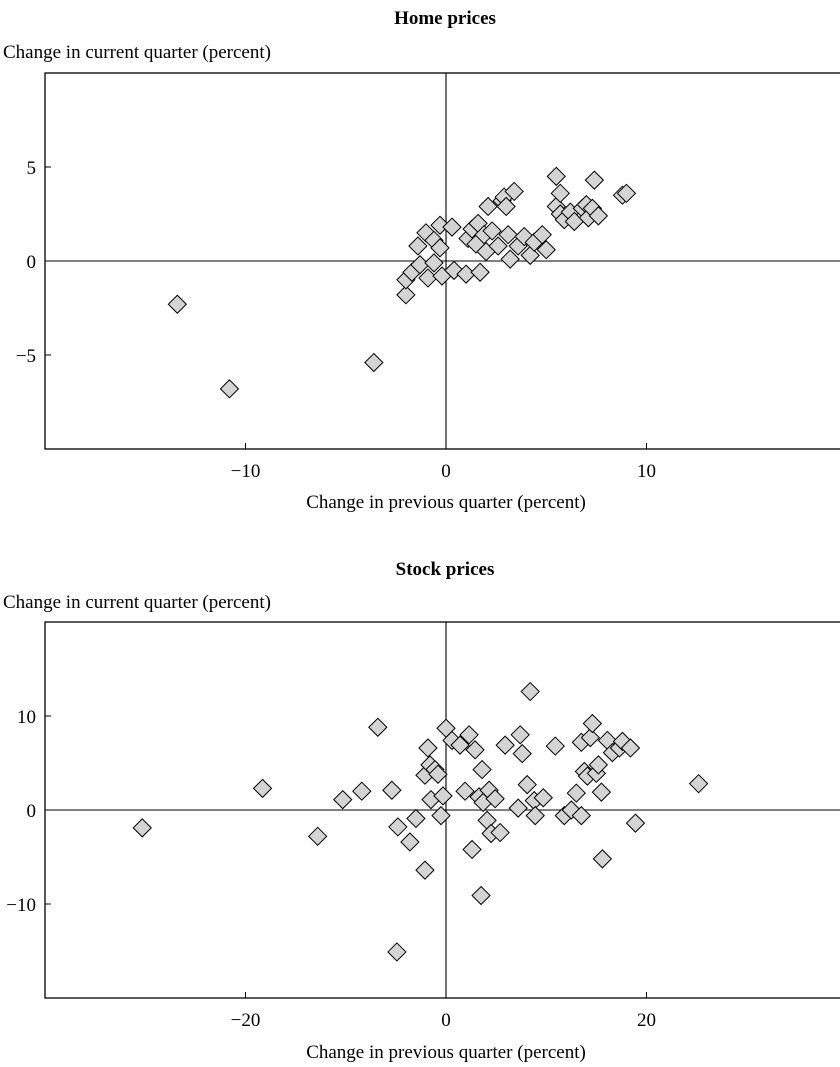 The height and width of the screenshot is (1067, 840). What do you see at coordinates (646, 1020) in the screenshot?
I see `stock-prices-x-tick-label: 20` at bounding box center [646, 1020].